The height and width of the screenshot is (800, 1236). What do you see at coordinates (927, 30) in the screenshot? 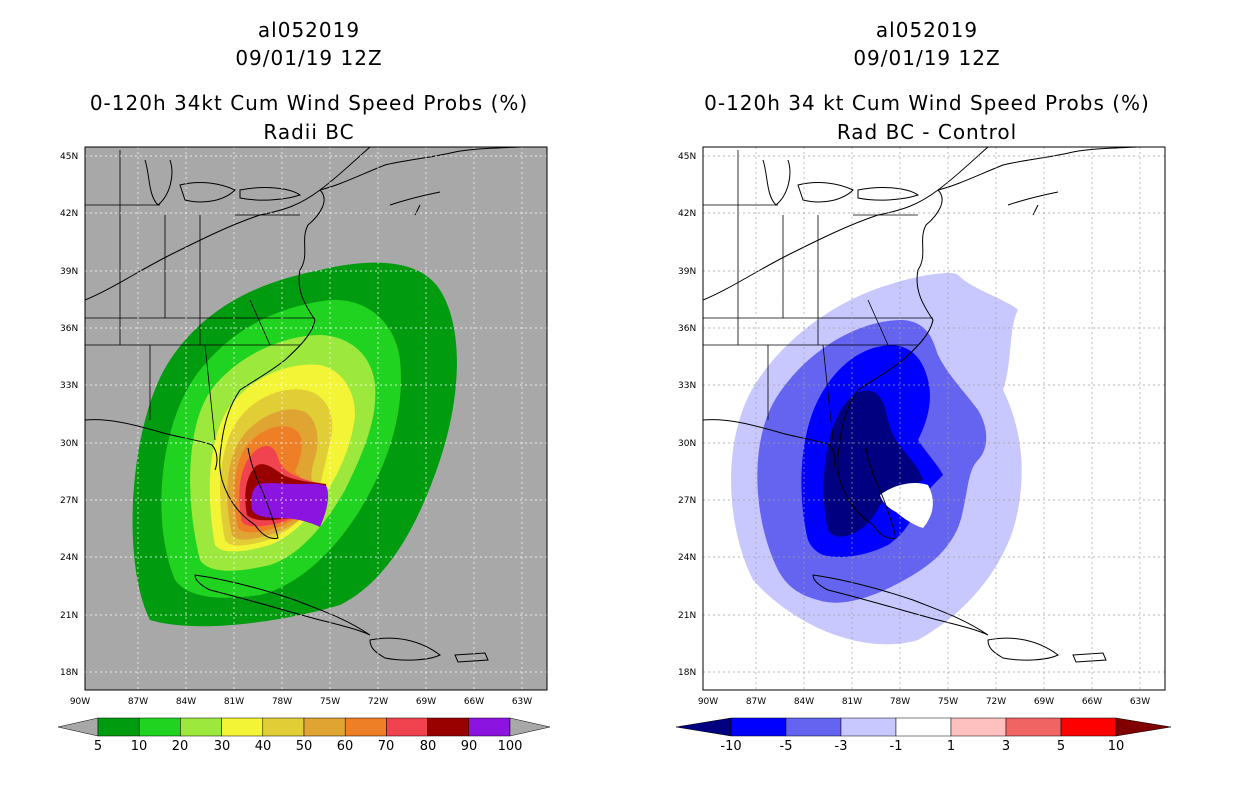
I see `right-storm-id: al052019` at bounding box center [927, 30].